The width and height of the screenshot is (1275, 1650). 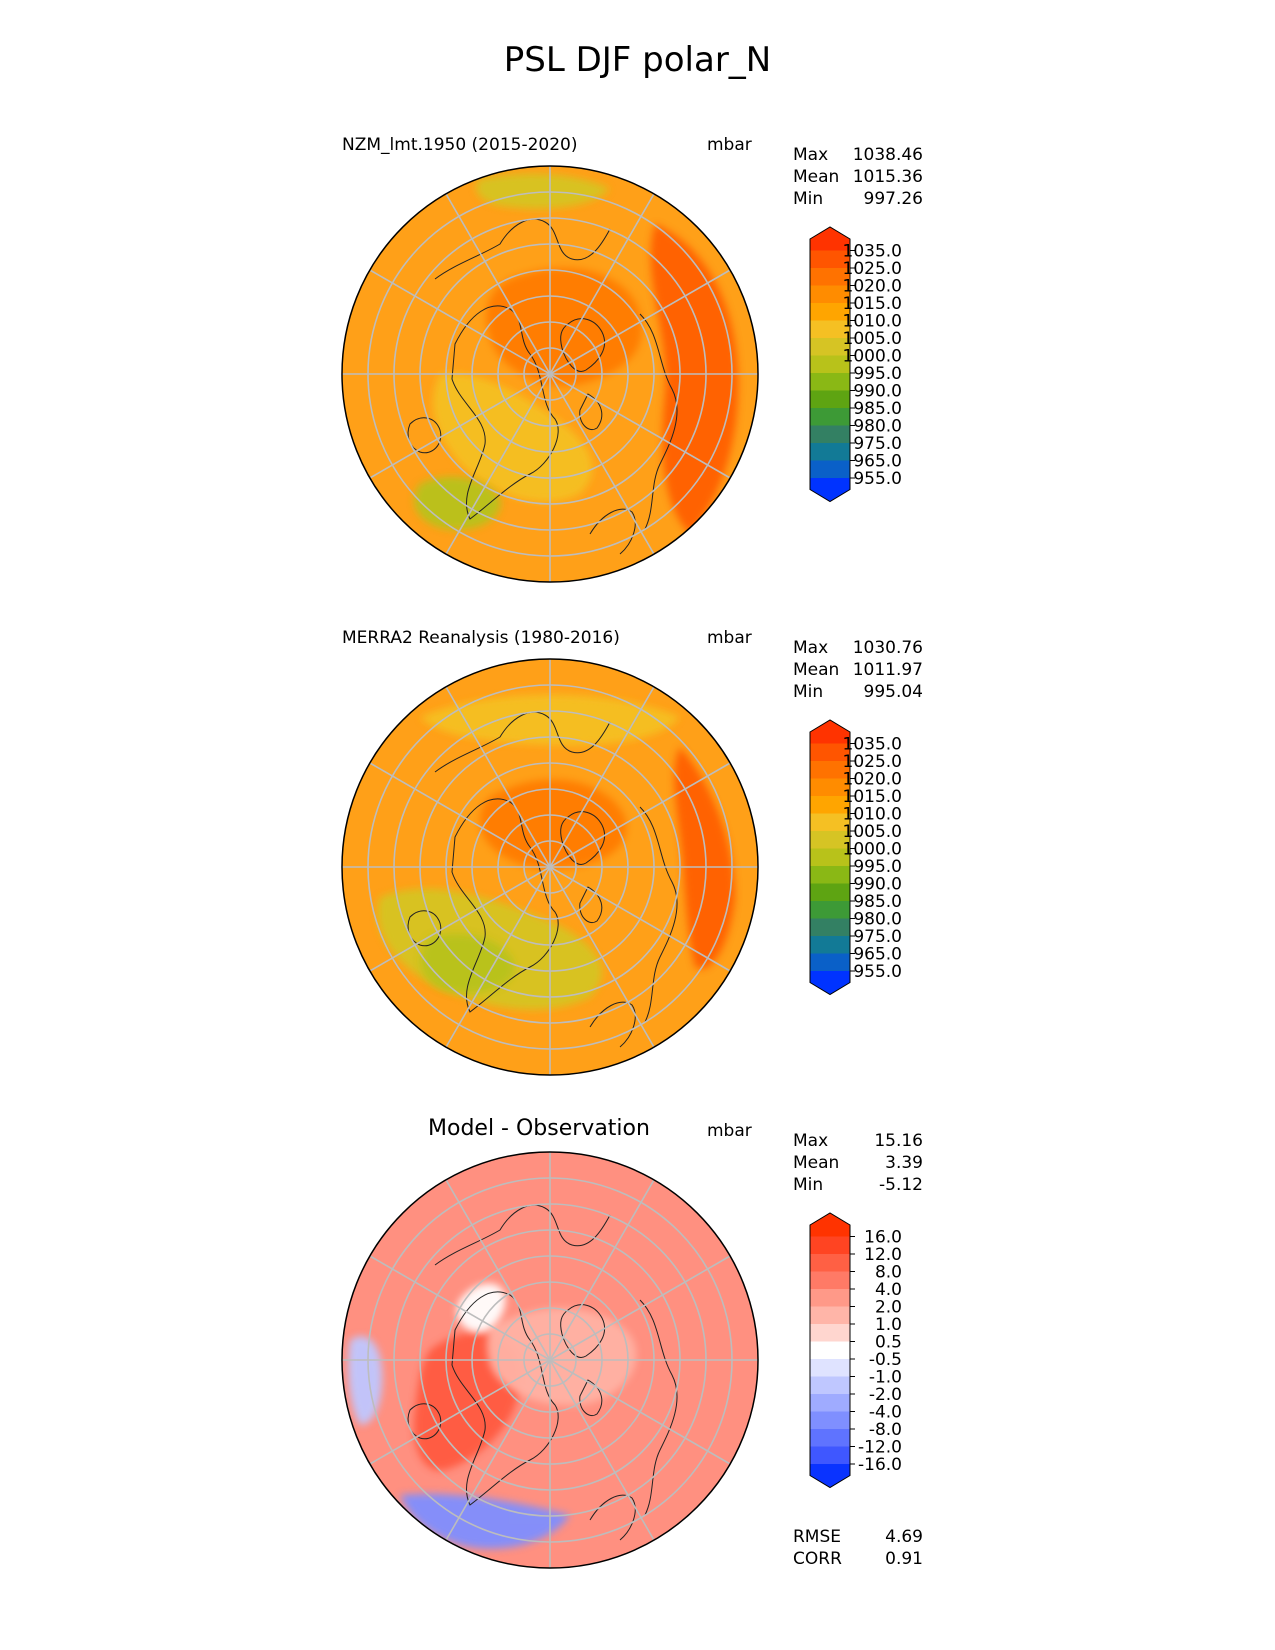 I want to click on colorbar-label: 985.0, so click(x=877, y=409).